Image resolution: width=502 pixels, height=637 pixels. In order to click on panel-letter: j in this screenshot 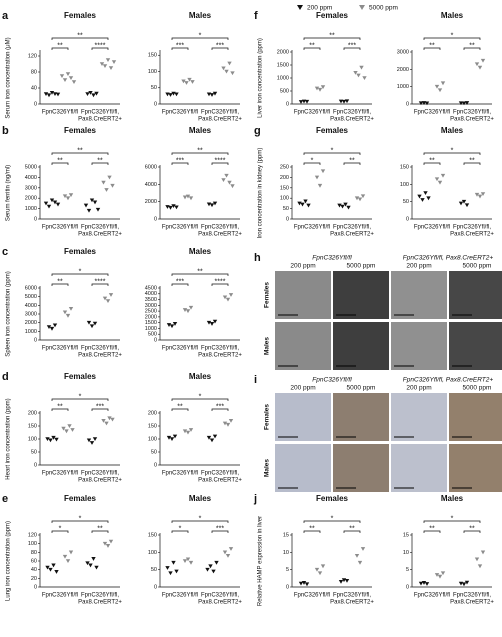, I will do `click(255, 499)`.